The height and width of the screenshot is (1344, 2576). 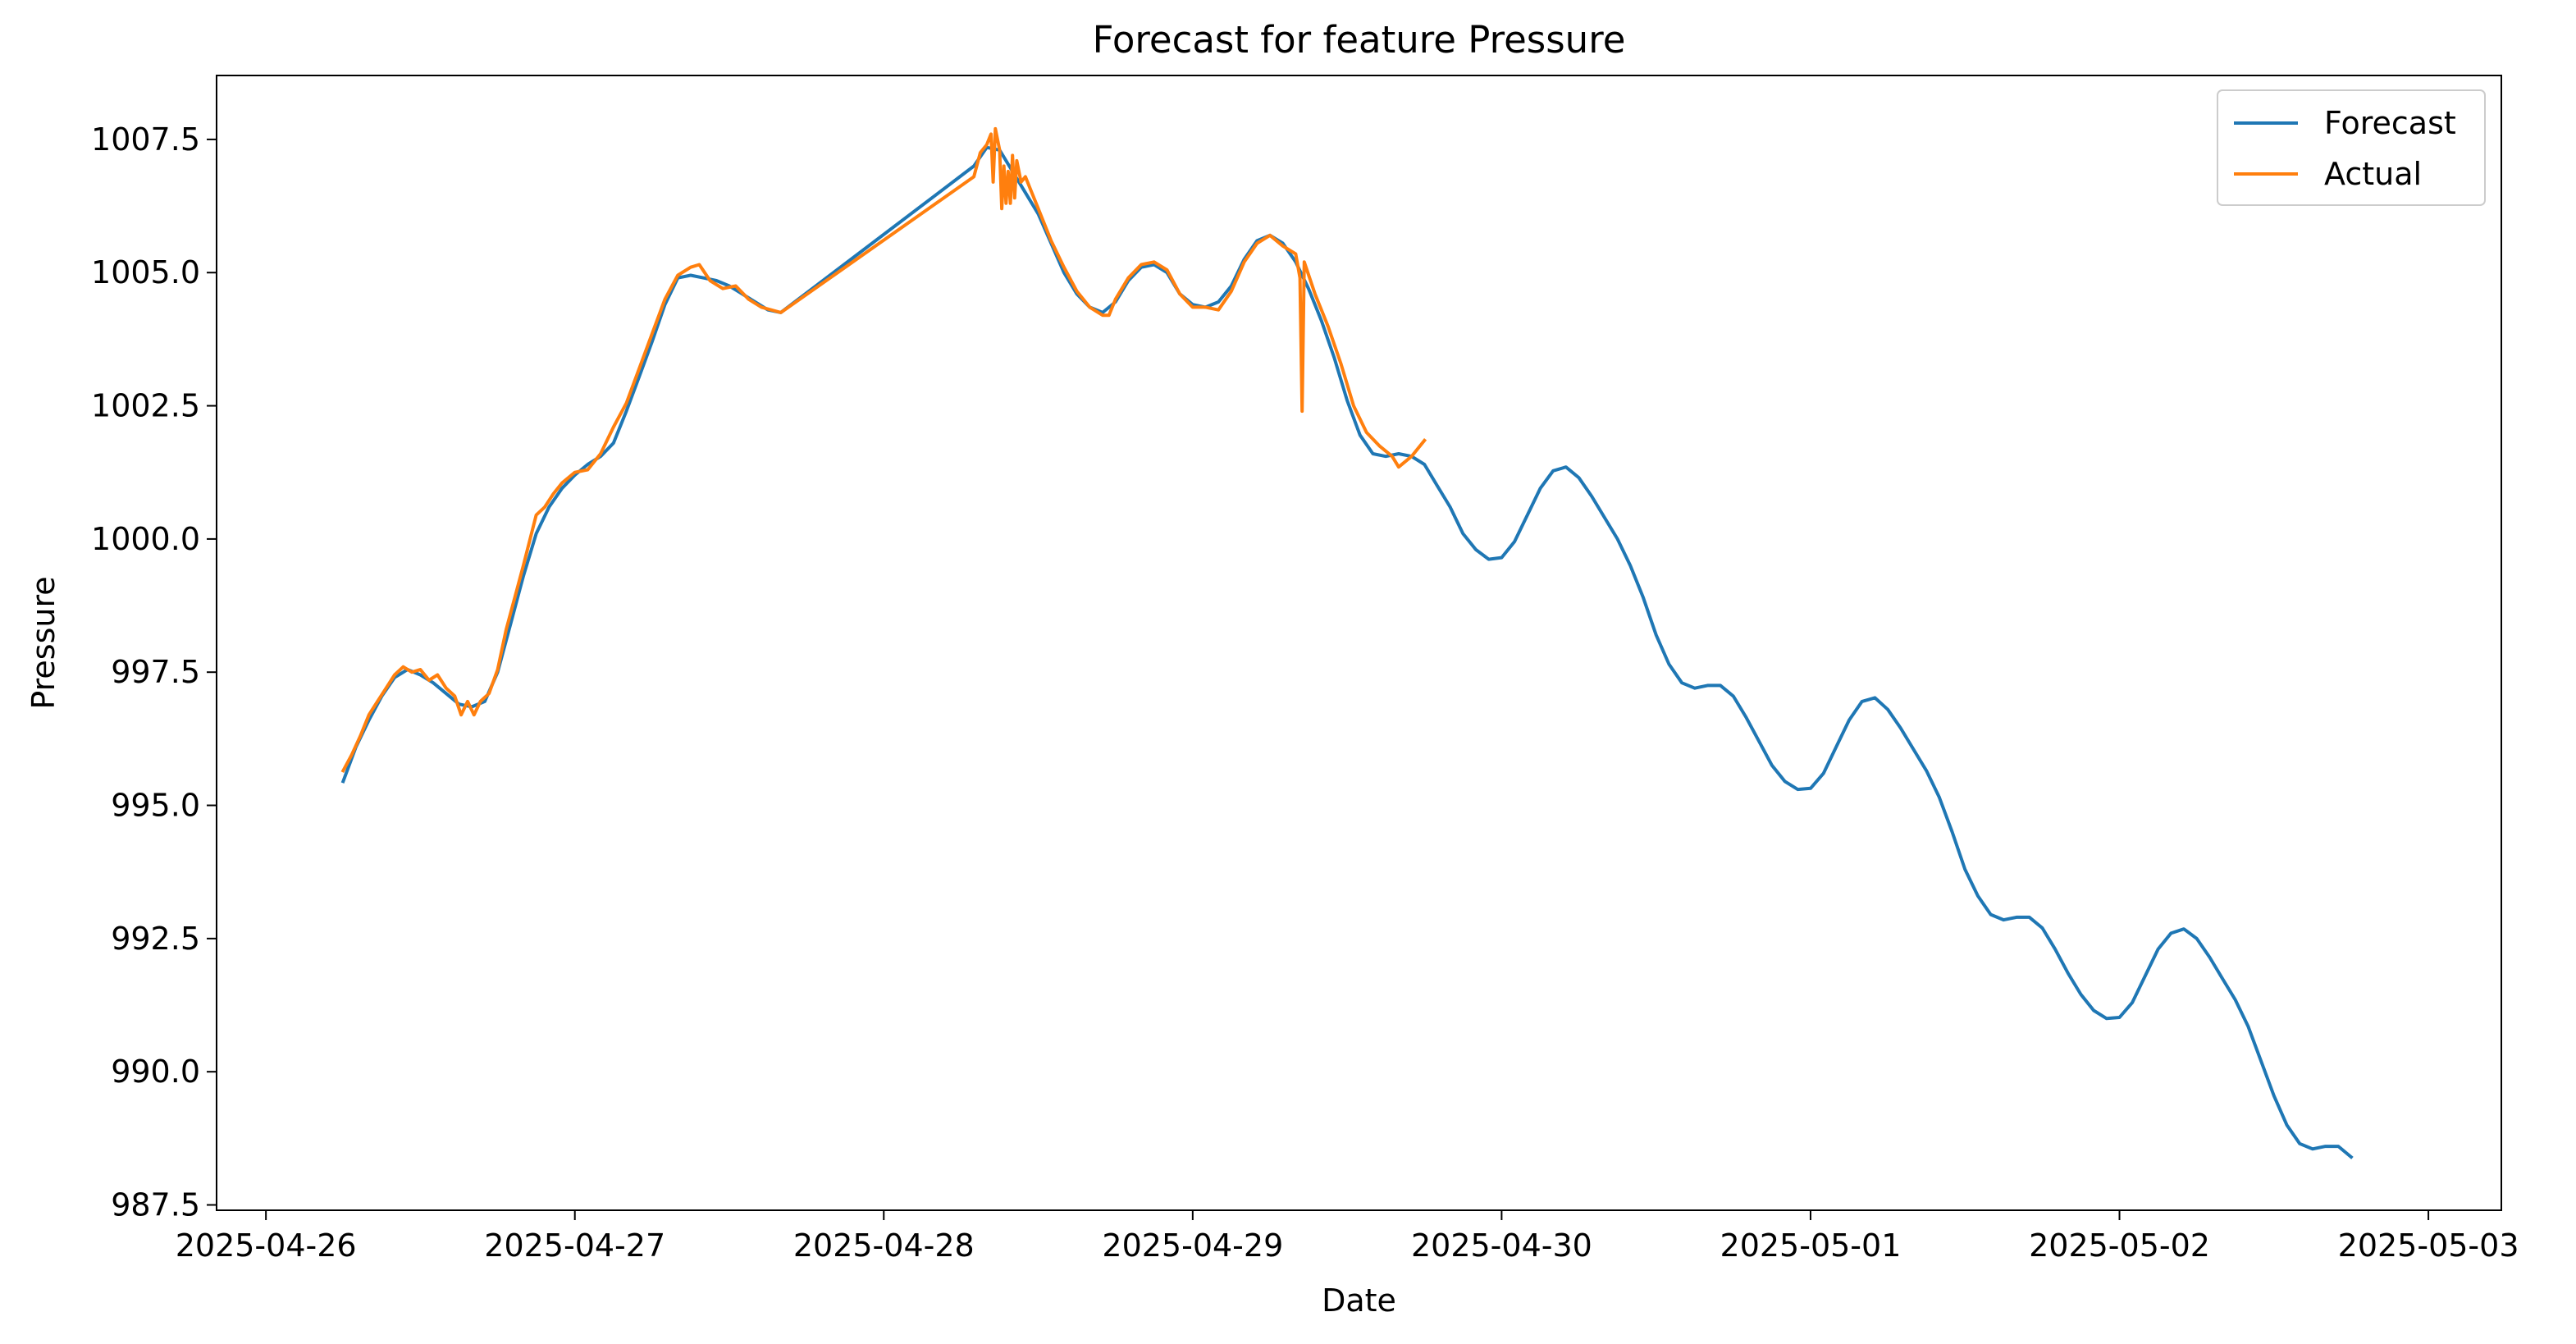 What do you see at coordinates (146, 139) in the screenshot?
I see `y-tick-label: 1007.5` at bounding box center [146, 139].